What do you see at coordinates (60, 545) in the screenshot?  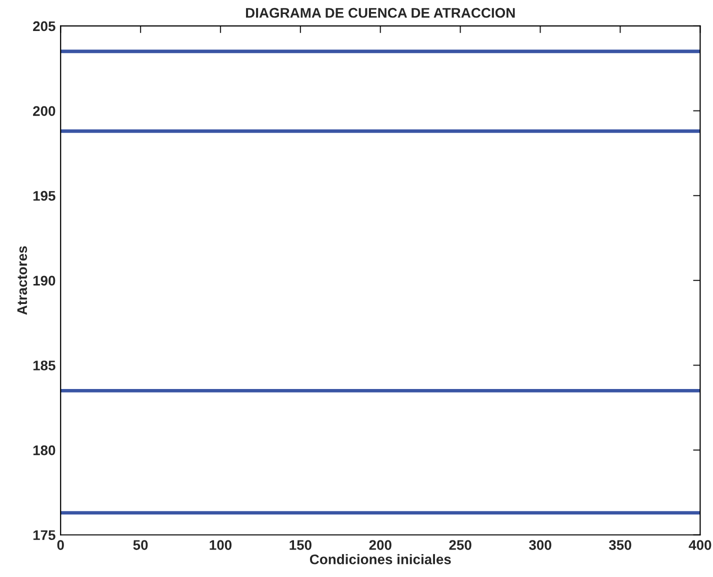 I see `x-tick-label: 0` at bounding box center [60, 545].